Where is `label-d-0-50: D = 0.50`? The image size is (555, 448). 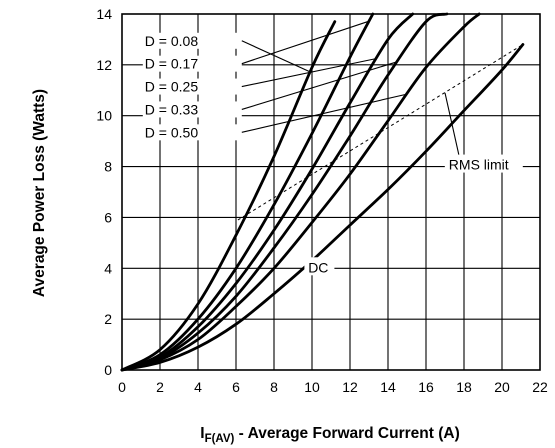
label-d-0-50: D = 0.50 is located at coordinates (172, 132).